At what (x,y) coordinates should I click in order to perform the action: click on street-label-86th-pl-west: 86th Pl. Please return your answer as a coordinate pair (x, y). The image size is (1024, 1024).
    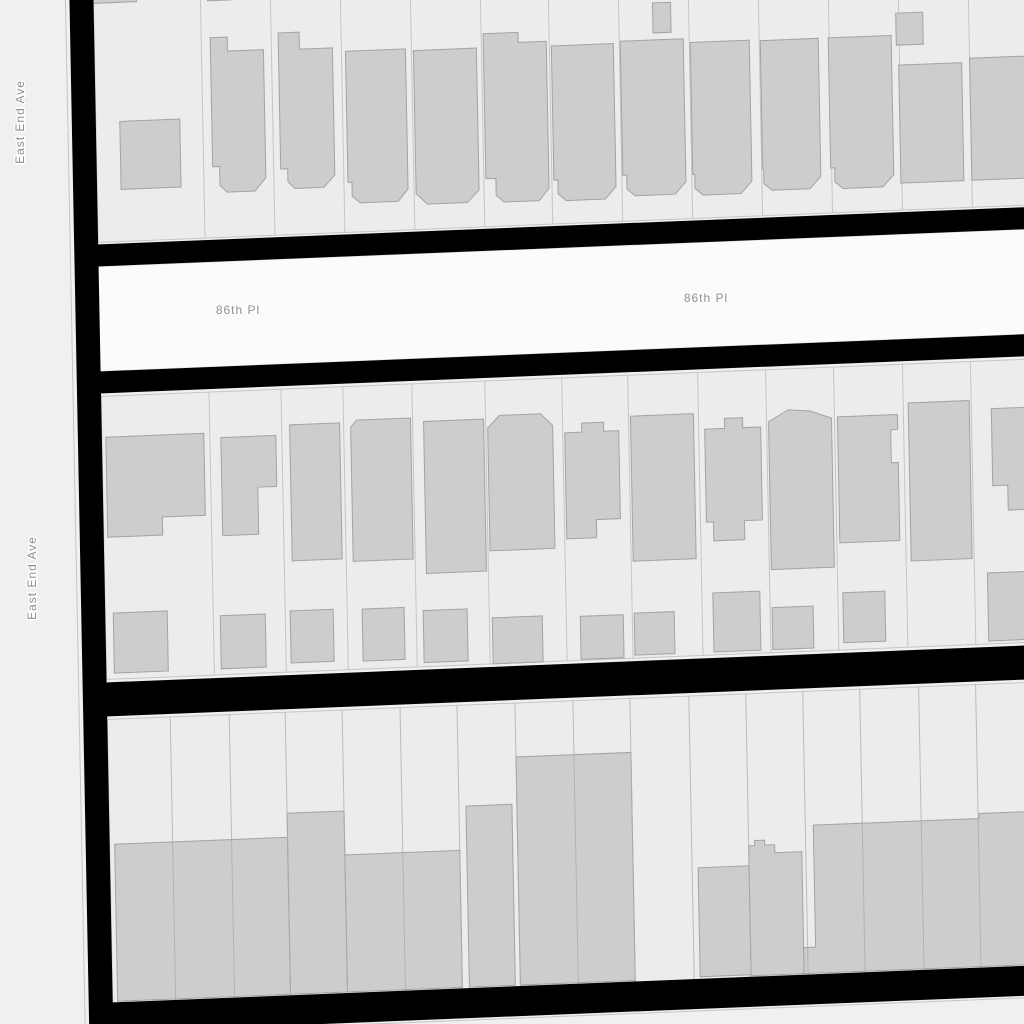
    Looking at the image, I should click on (238, 310).